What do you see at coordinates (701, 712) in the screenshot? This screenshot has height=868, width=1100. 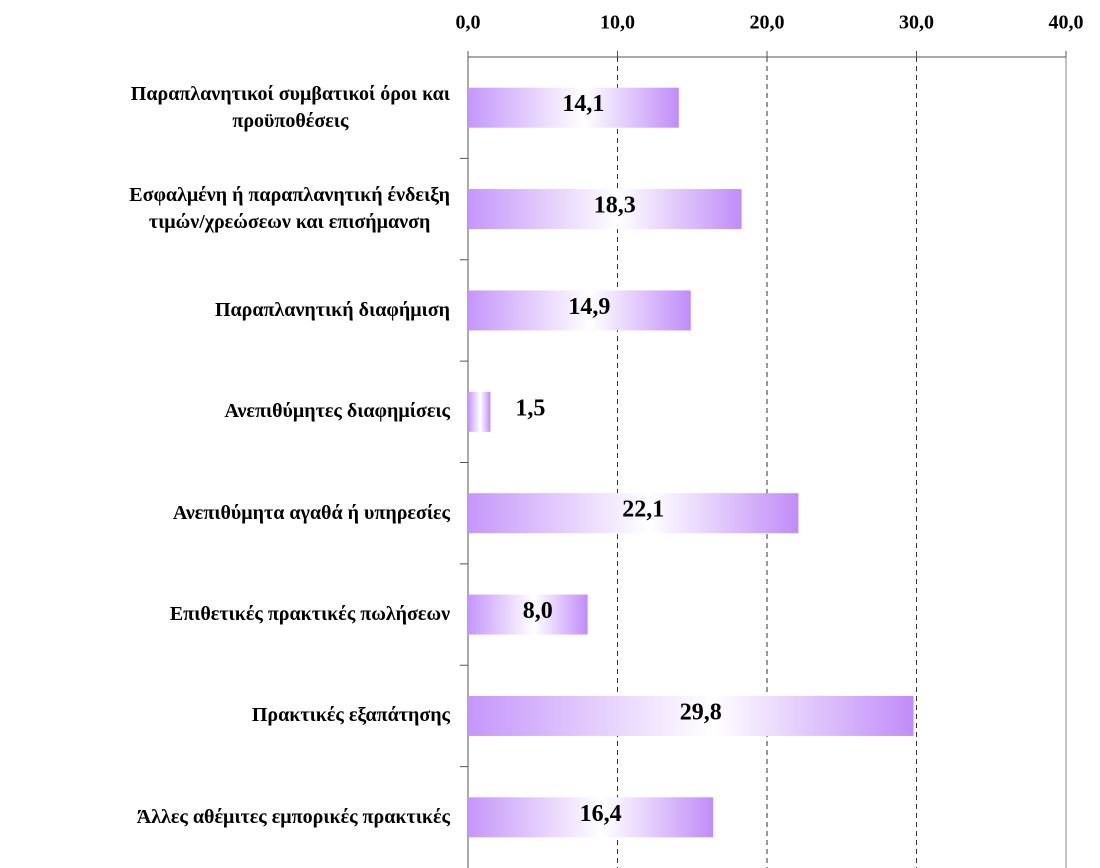 I see `value-label: 29,8` at bounding box center [701, 712].